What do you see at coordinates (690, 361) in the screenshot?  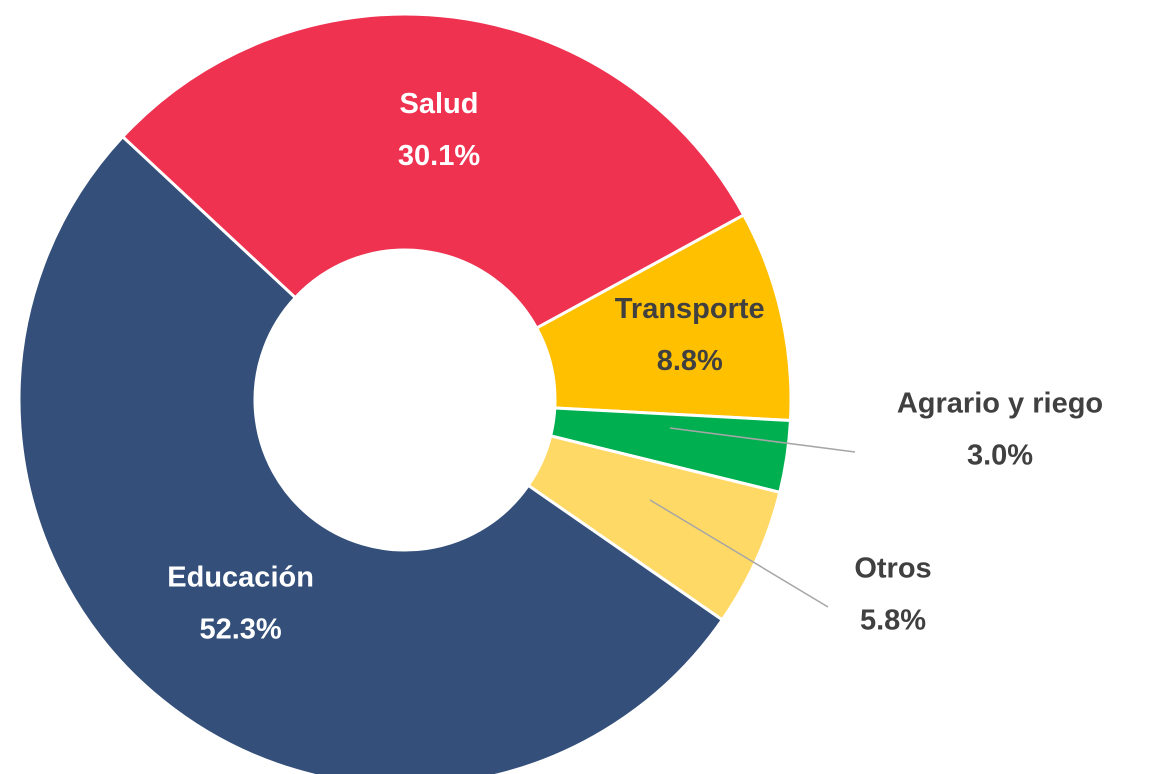 I see `slice-value-label: 8.8%` at bounding box center [690, 361].